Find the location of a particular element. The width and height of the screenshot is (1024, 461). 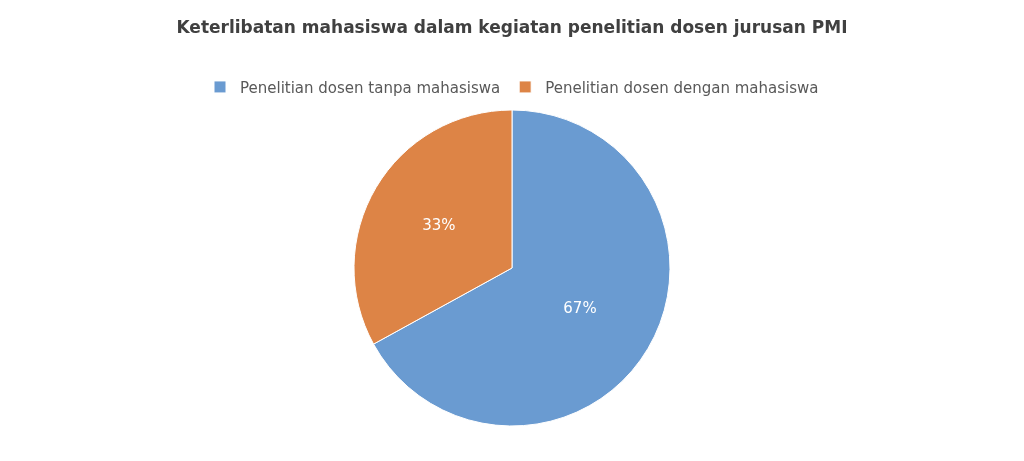

data-label: 33% is located at coordinates (439, 224).